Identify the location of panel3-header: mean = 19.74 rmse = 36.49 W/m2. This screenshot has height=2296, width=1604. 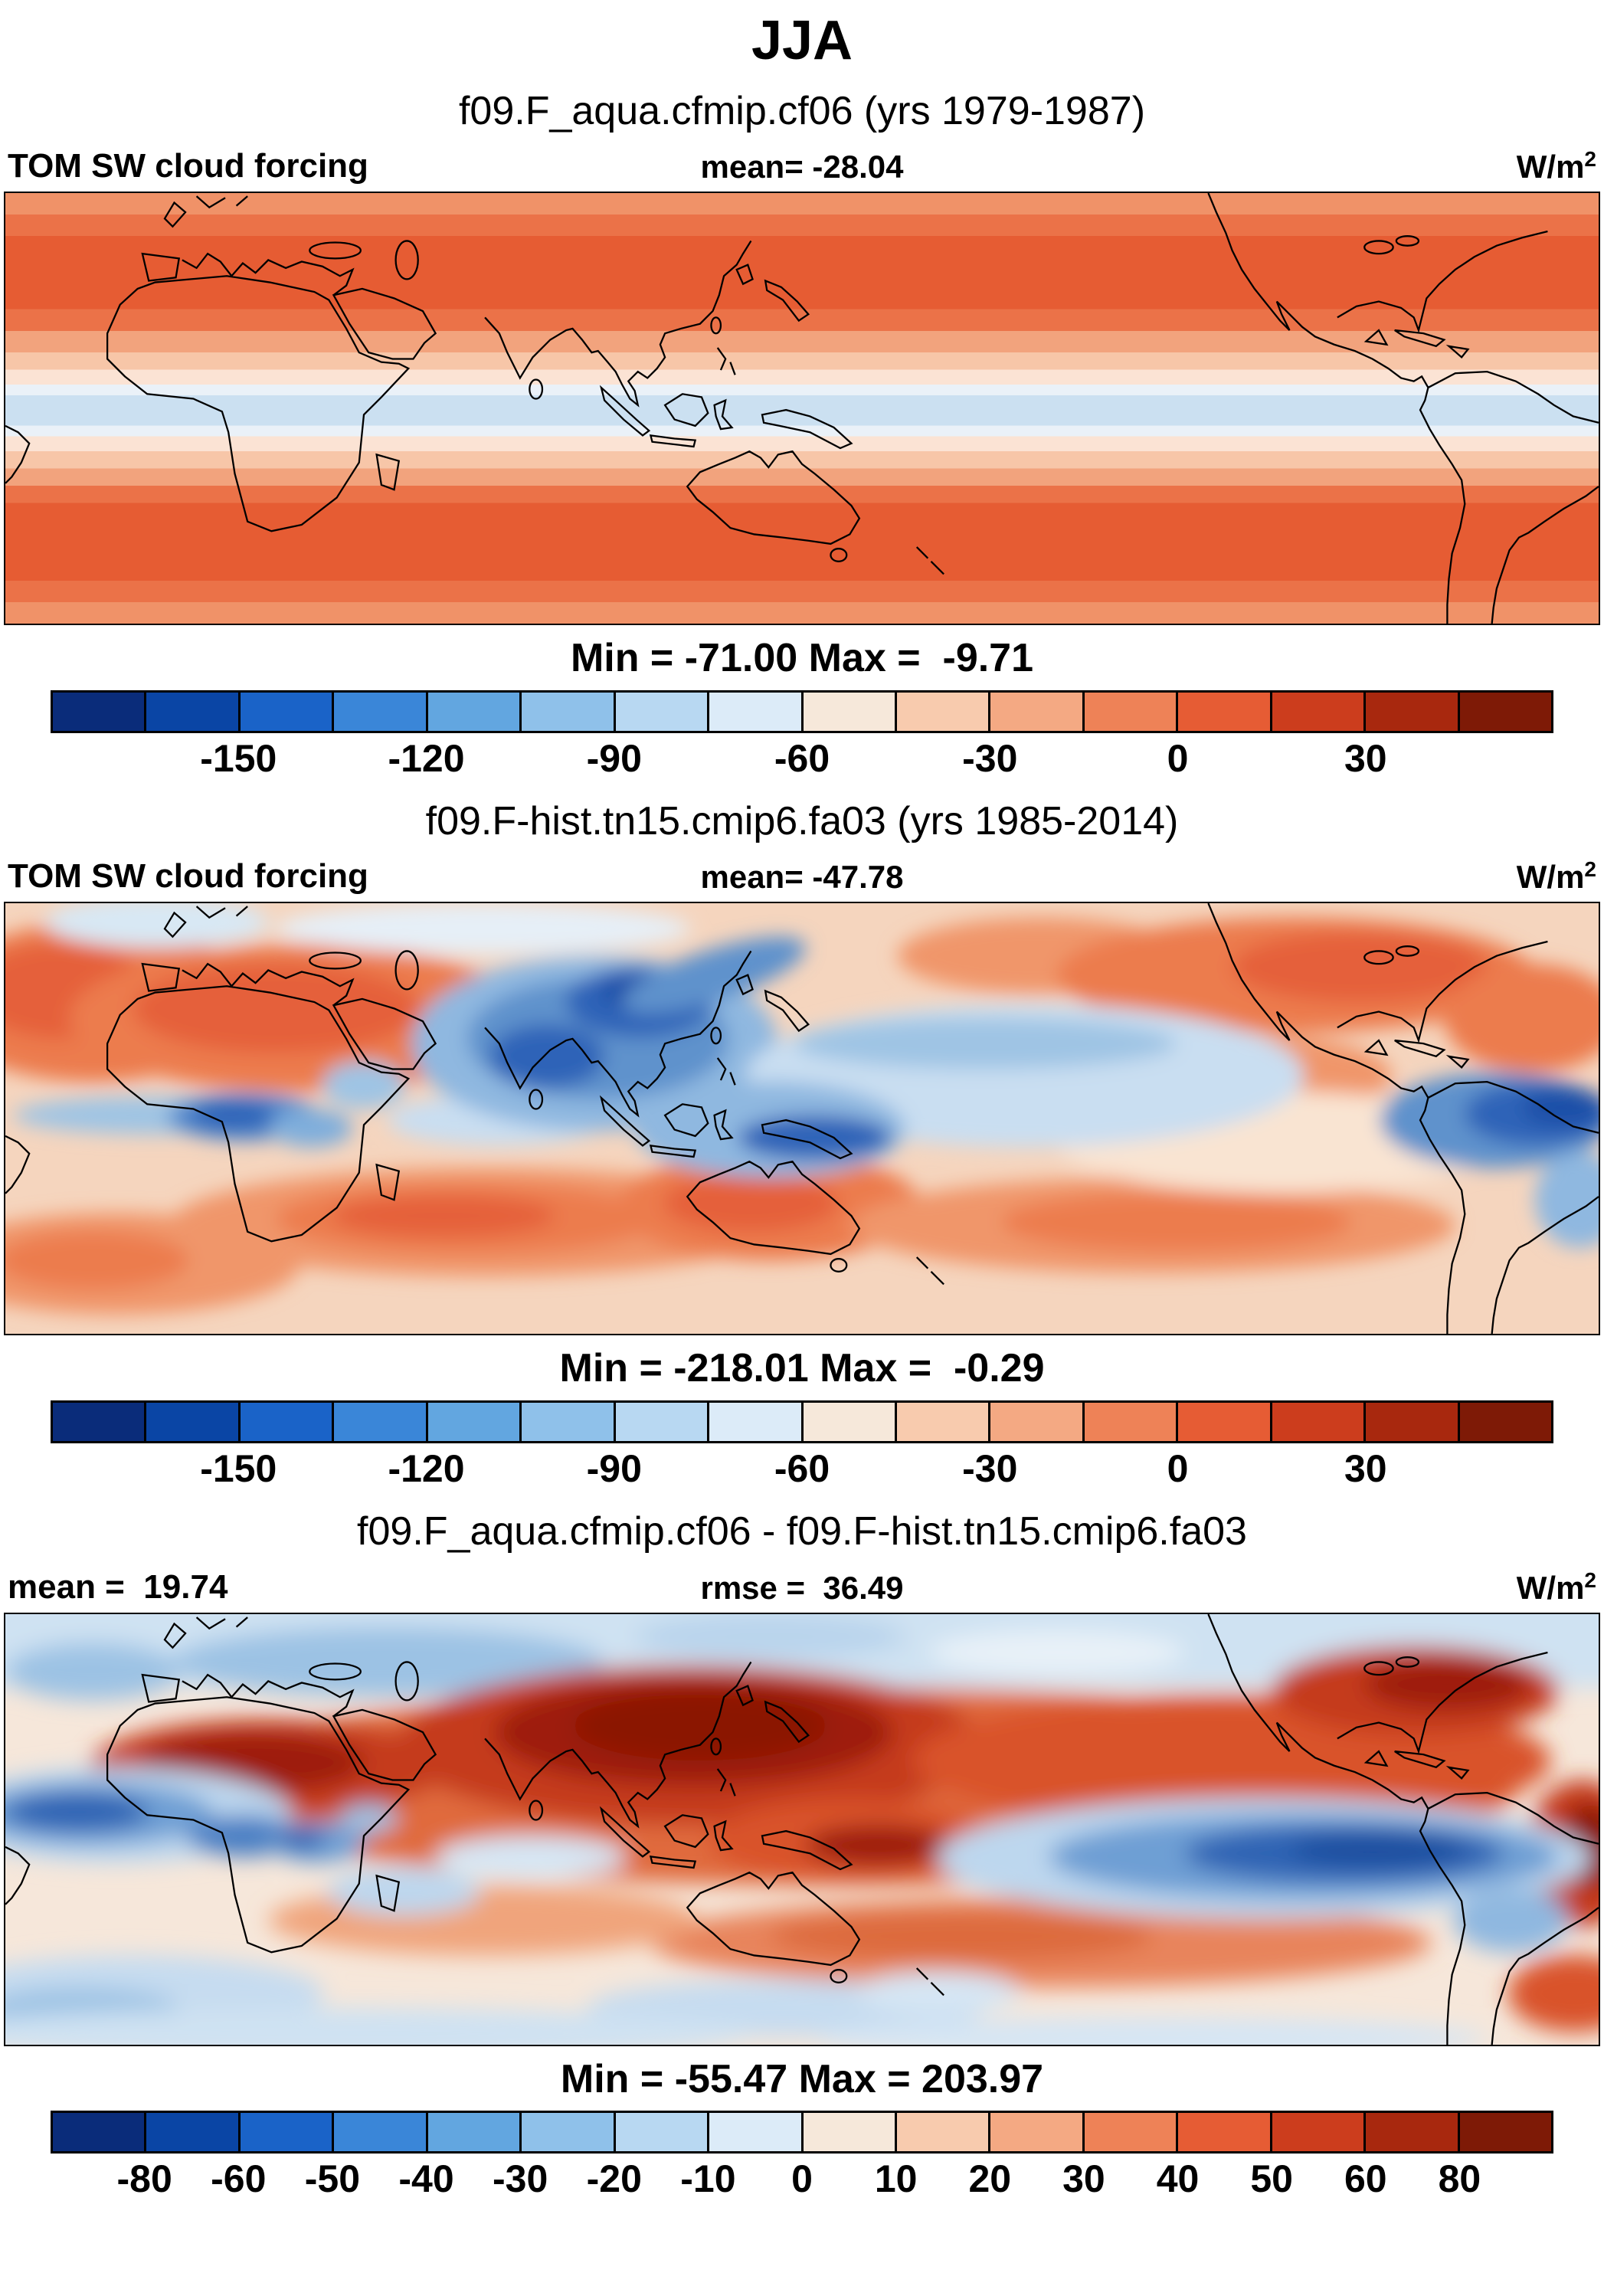
(802, 1586).